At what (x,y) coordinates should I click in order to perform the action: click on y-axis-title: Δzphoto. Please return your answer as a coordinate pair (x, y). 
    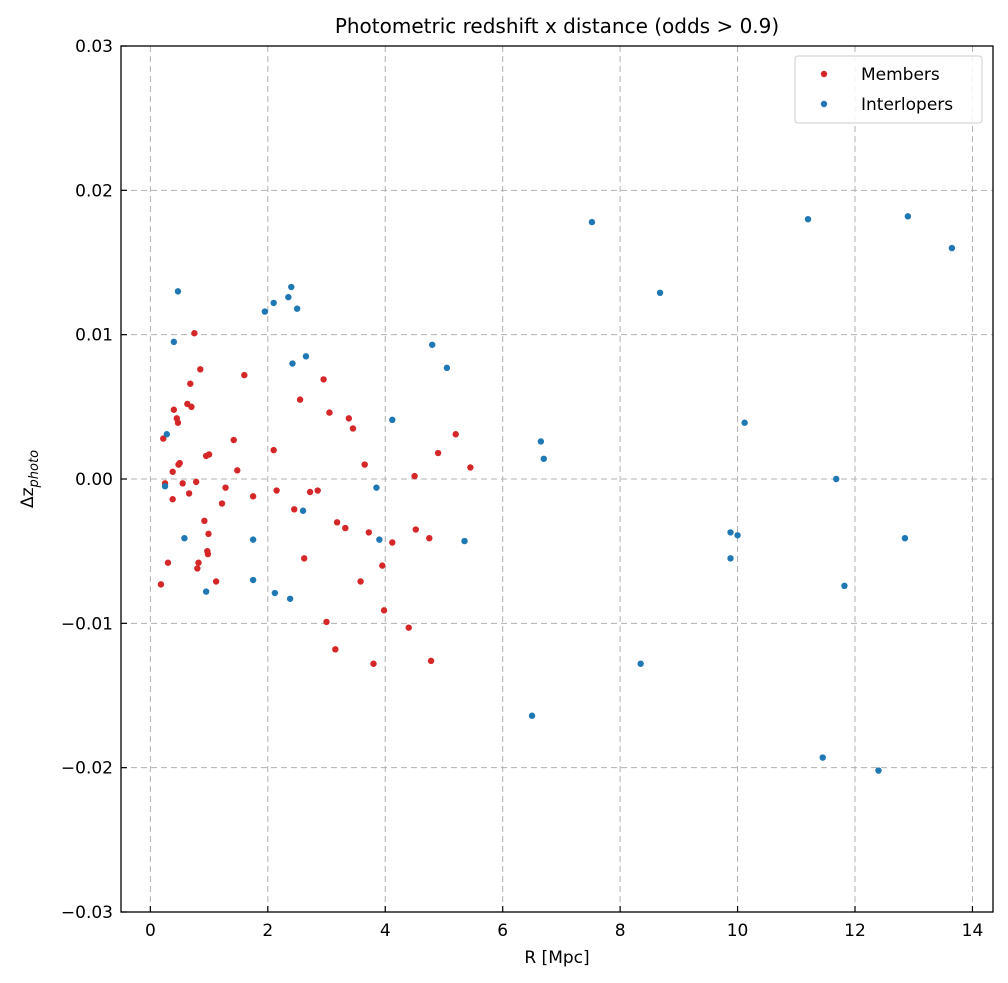
    Looking at the image, I should click on (30, 479).